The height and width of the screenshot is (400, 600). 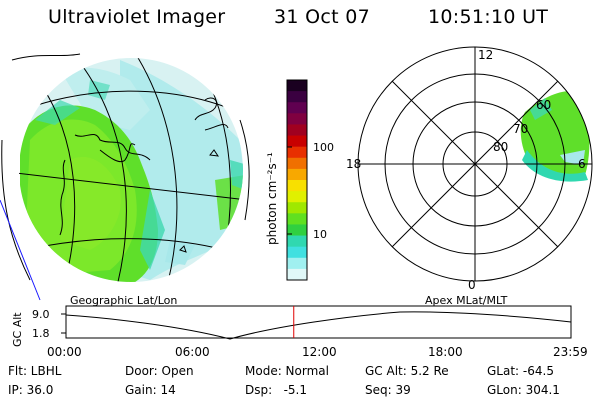 What do you see at coordinates (445, 352) in the screenshot?
I see `alt-xtick-1800: 18:00` at bounding box center [445, 352].